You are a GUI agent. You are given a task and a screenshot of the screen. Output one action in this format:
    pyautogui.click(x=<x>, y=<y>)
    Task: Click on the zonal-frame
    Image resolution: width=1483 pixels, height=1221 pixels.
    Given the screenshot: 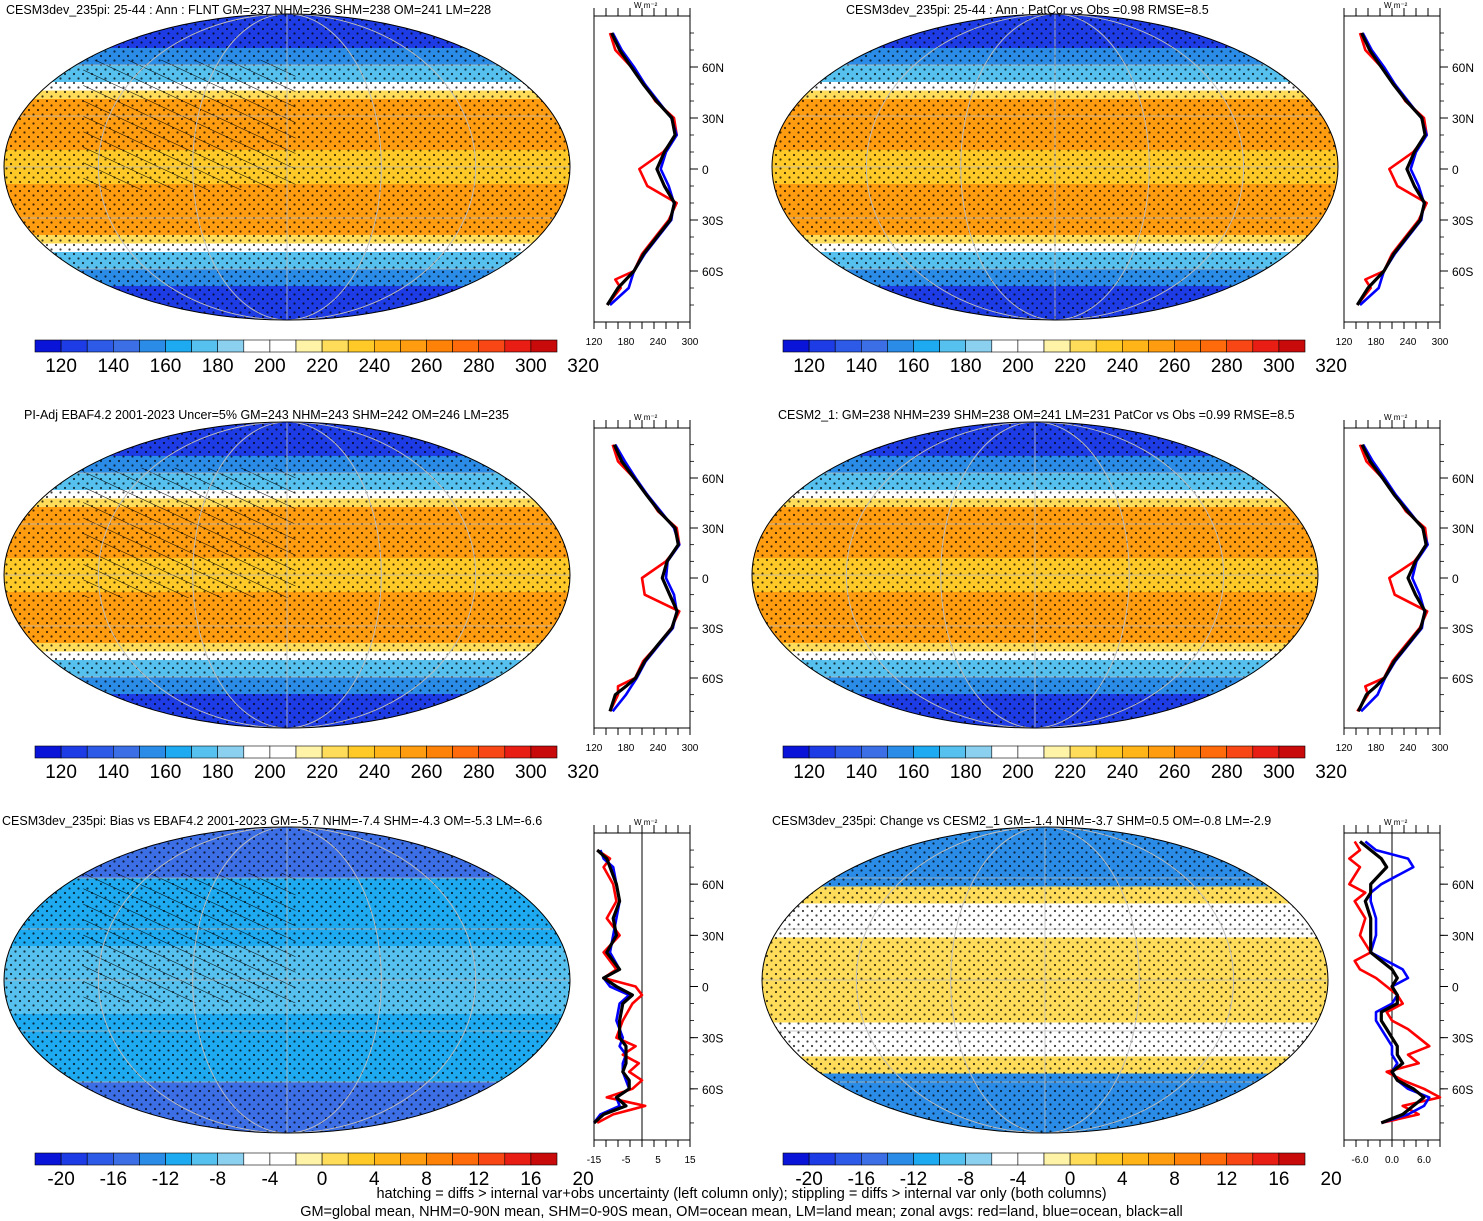 What is the action you would take?
    pyautogui.click(x=1392, y=169)
    